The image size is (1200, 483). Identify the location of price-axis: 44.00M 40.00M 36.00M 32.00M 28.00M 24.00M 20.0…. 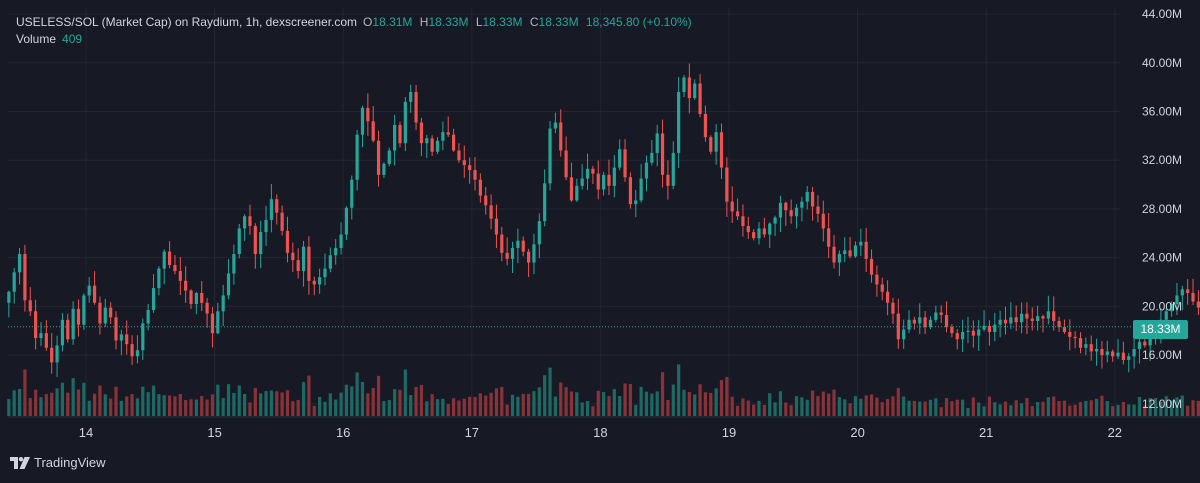
(1162, 209).